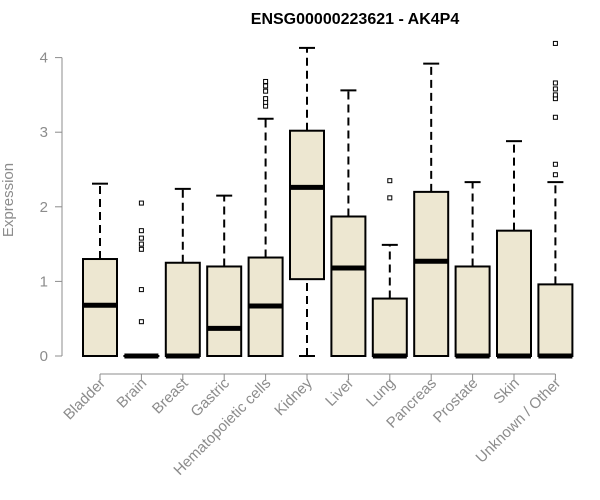  I want to click on y-tick-label: 4, so click(44, 58).